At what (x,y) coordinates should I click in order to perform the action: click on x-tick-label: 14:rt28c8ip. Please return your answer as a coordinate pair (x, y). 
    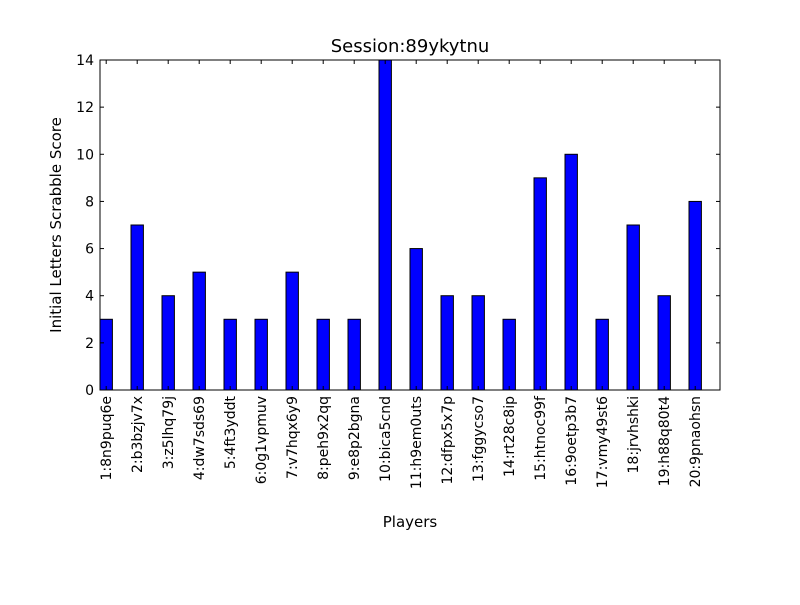
    Looking at the image, I should click on (510, 436).